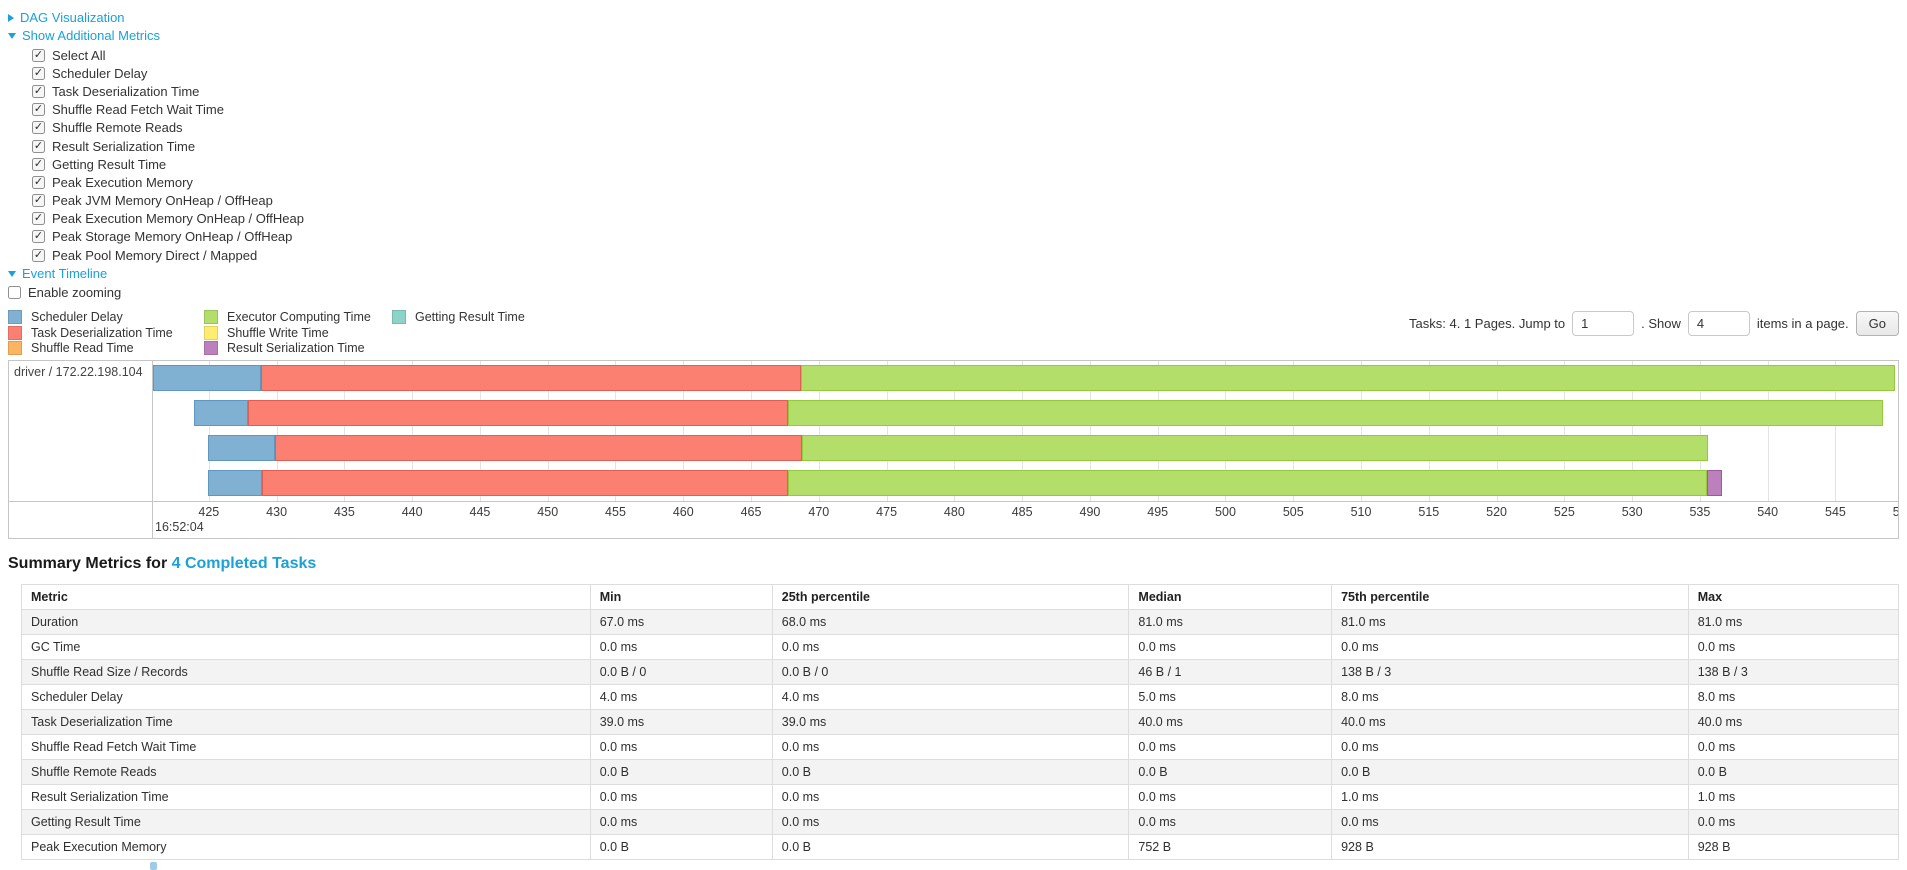 The width and height of the screenshot is (1907, 870). What do you see at coordinates (1895, 511) in the screenshot?
I see `axis-tick-label: 550` at bounding box center [1895, 511].